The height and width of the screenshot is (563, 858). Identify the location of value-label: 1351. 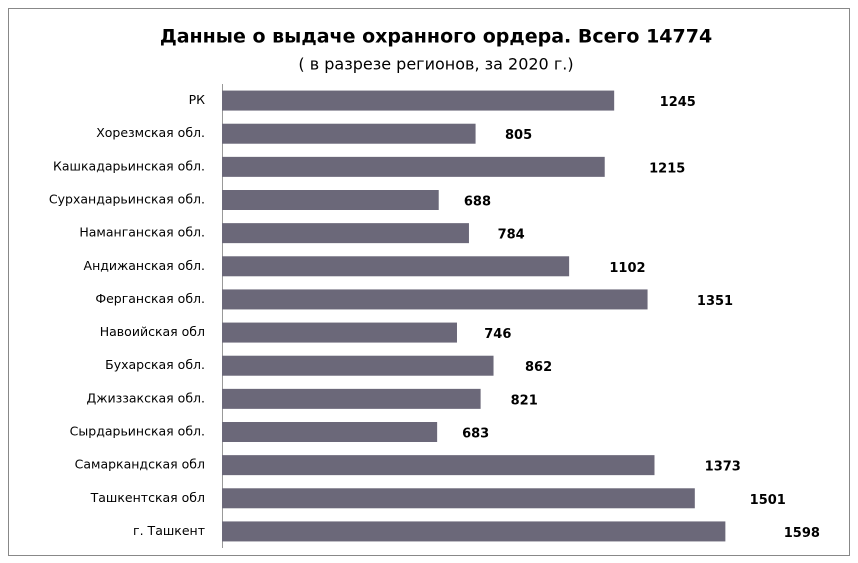
(715, 301).